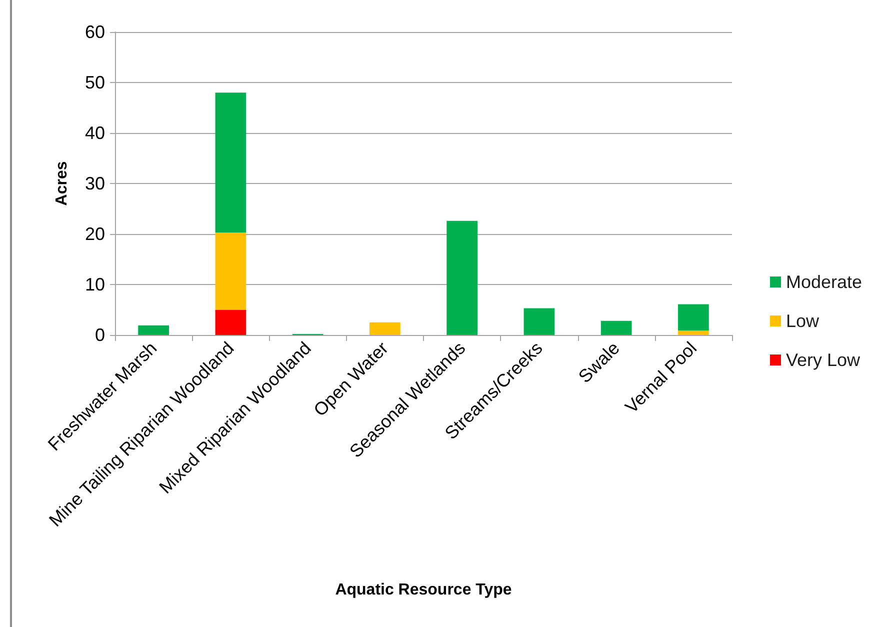 The width and height of the screenshot is (883, 627). I want to click on y-tick-label: 0, so click(99, 335).